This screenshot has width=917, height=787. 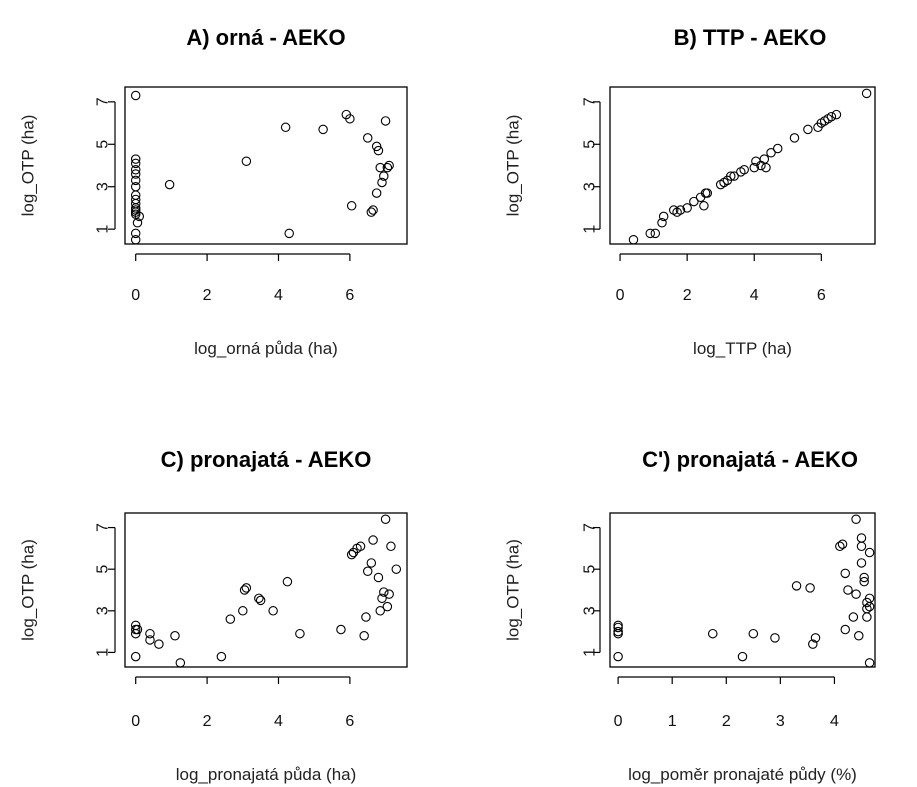 I want to click on x-axis-label: log_TTP (ha), so click(x=742, y=348).